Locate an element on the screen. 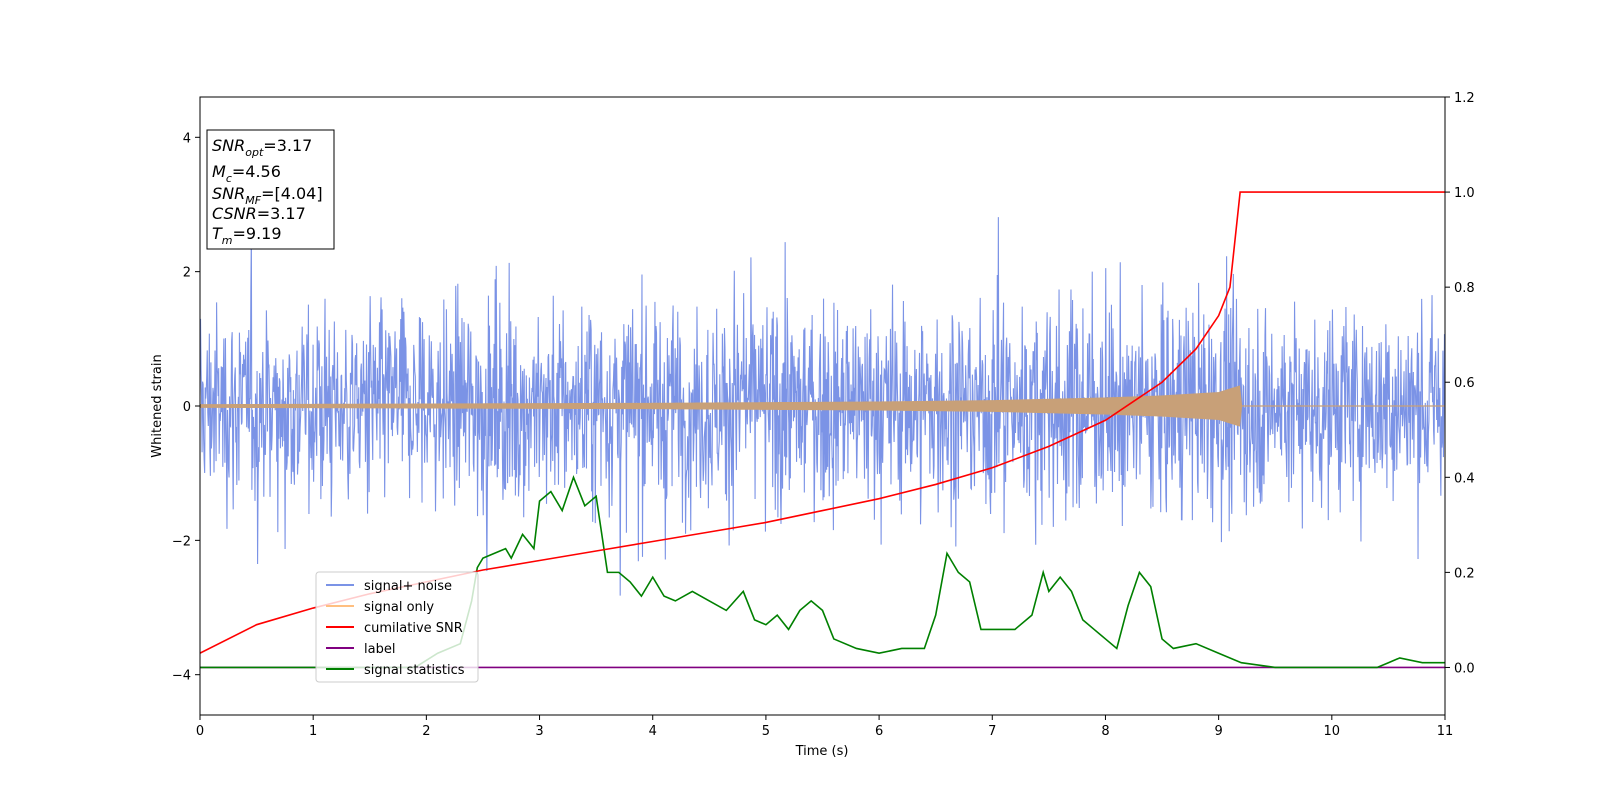  right-y-tick-label: 0.0 is located at coordinates (1464, 668).